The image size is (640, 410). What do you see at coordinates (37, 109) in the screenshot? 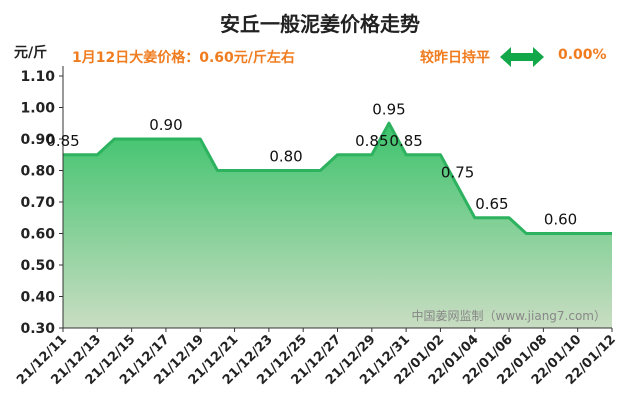
I see `y-tick-label: 1.00` at bounding box center [37, 109].